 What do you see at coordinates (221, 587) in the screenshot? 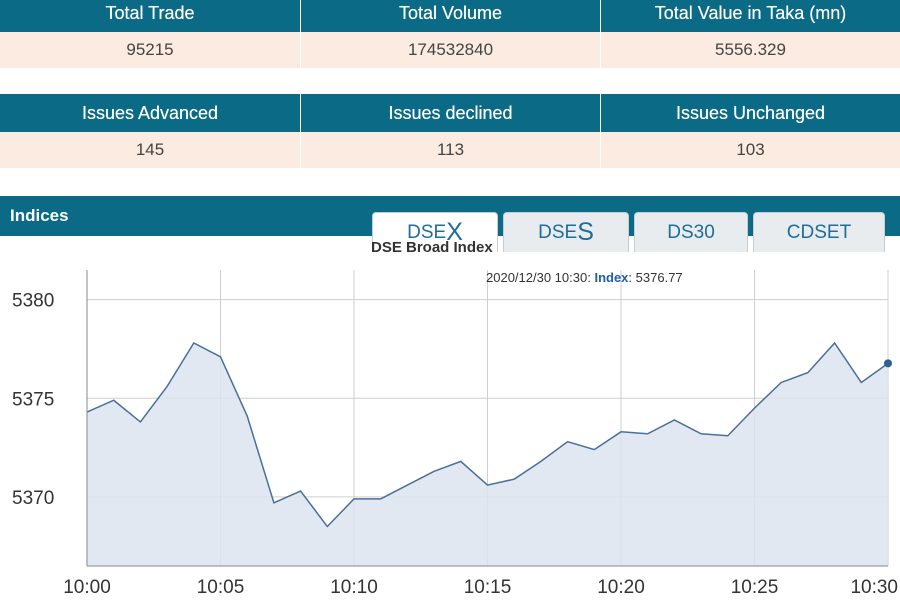
I see `x-tick-label: 10:05` at bounding box center [221, 587].